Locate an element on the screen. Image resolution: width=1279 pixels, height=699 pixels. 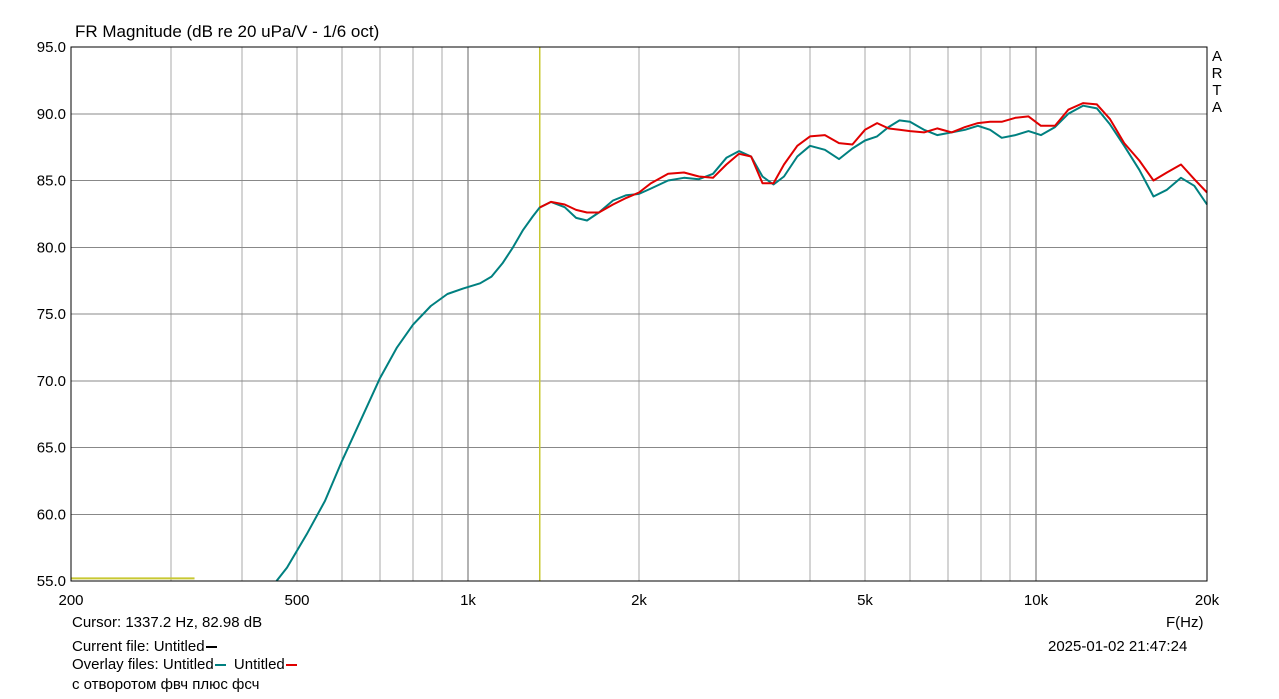
cursor-readout: Cursor: 1337.2 Hz, 82.98 dB is located at coordinates (167, 622).